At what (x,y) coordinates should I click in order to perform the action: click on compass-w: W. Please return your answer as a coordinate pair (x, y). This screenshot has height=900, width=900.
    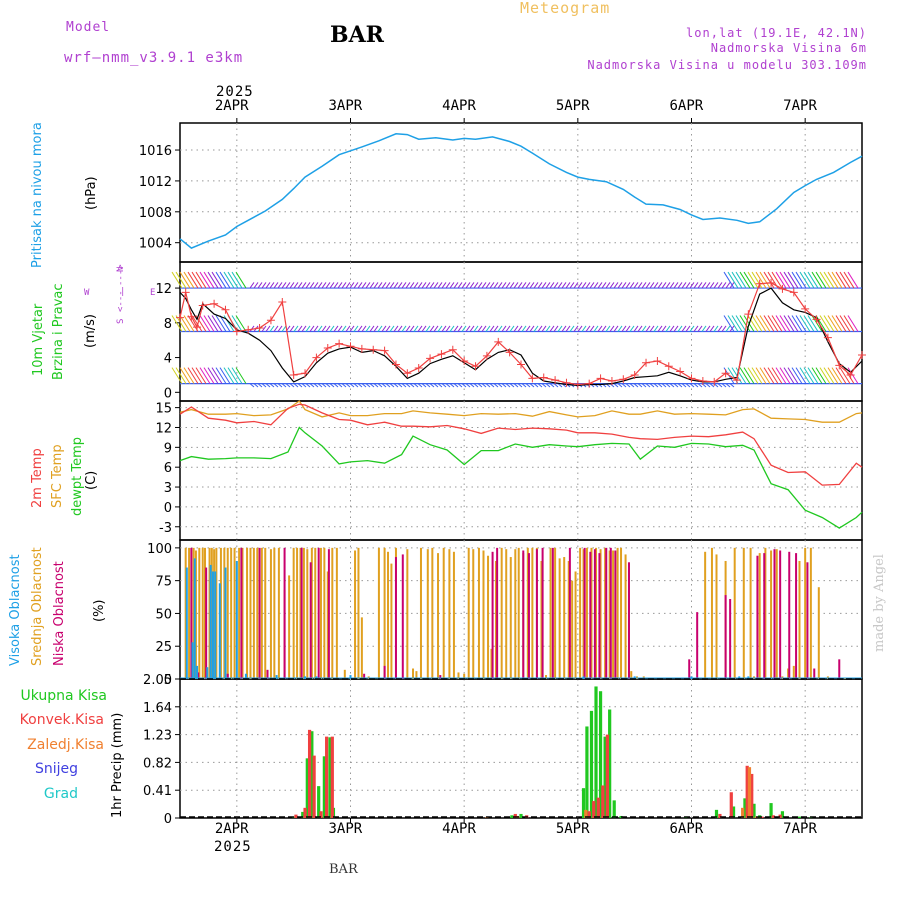
    Looking at the image, I should click on (87, 293).